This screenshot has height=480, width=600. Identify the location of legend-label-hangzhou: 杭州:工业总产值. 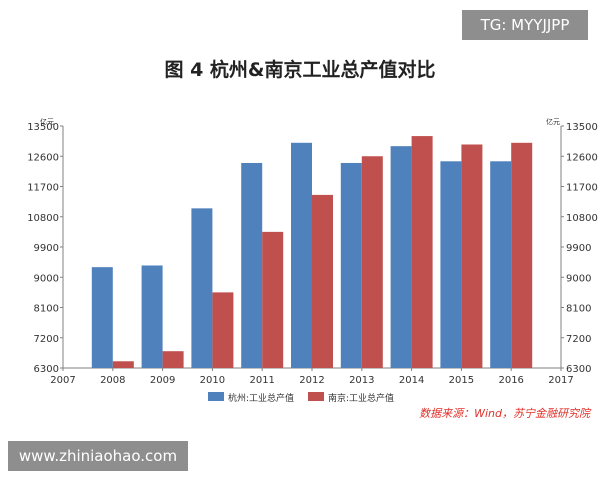
(261, 398).